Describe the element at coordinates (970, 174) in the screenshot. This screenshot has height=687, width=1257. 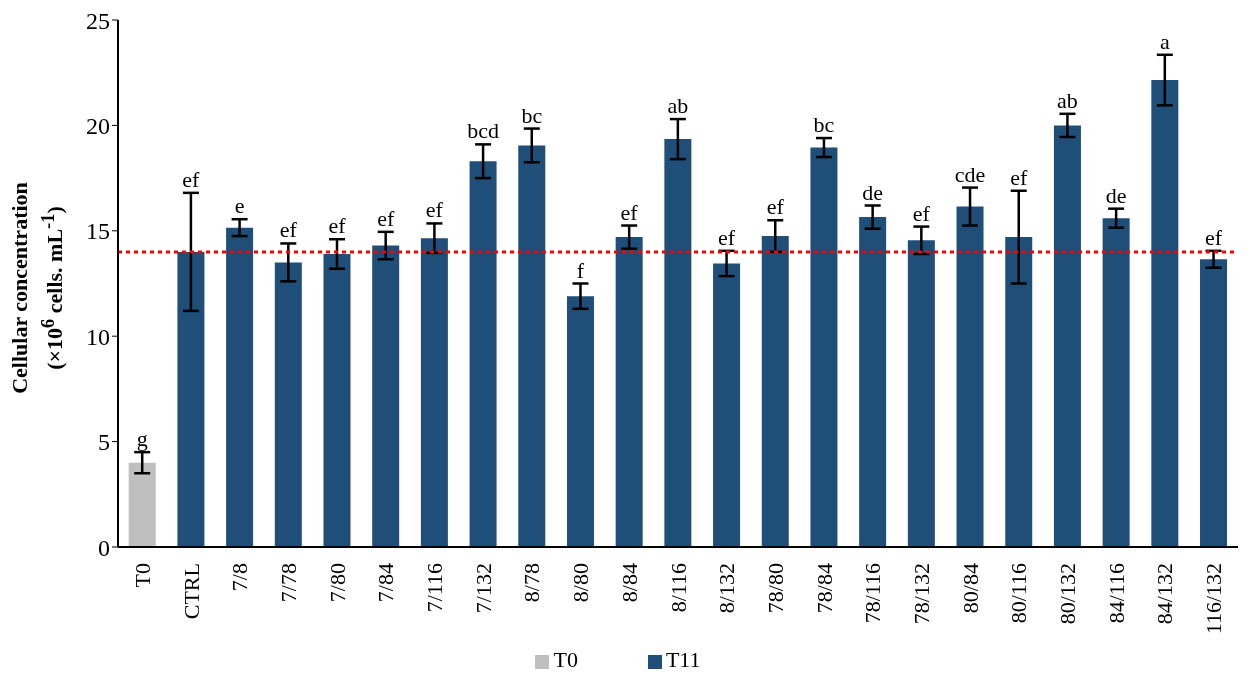
I see `data-label: cde` at that location.